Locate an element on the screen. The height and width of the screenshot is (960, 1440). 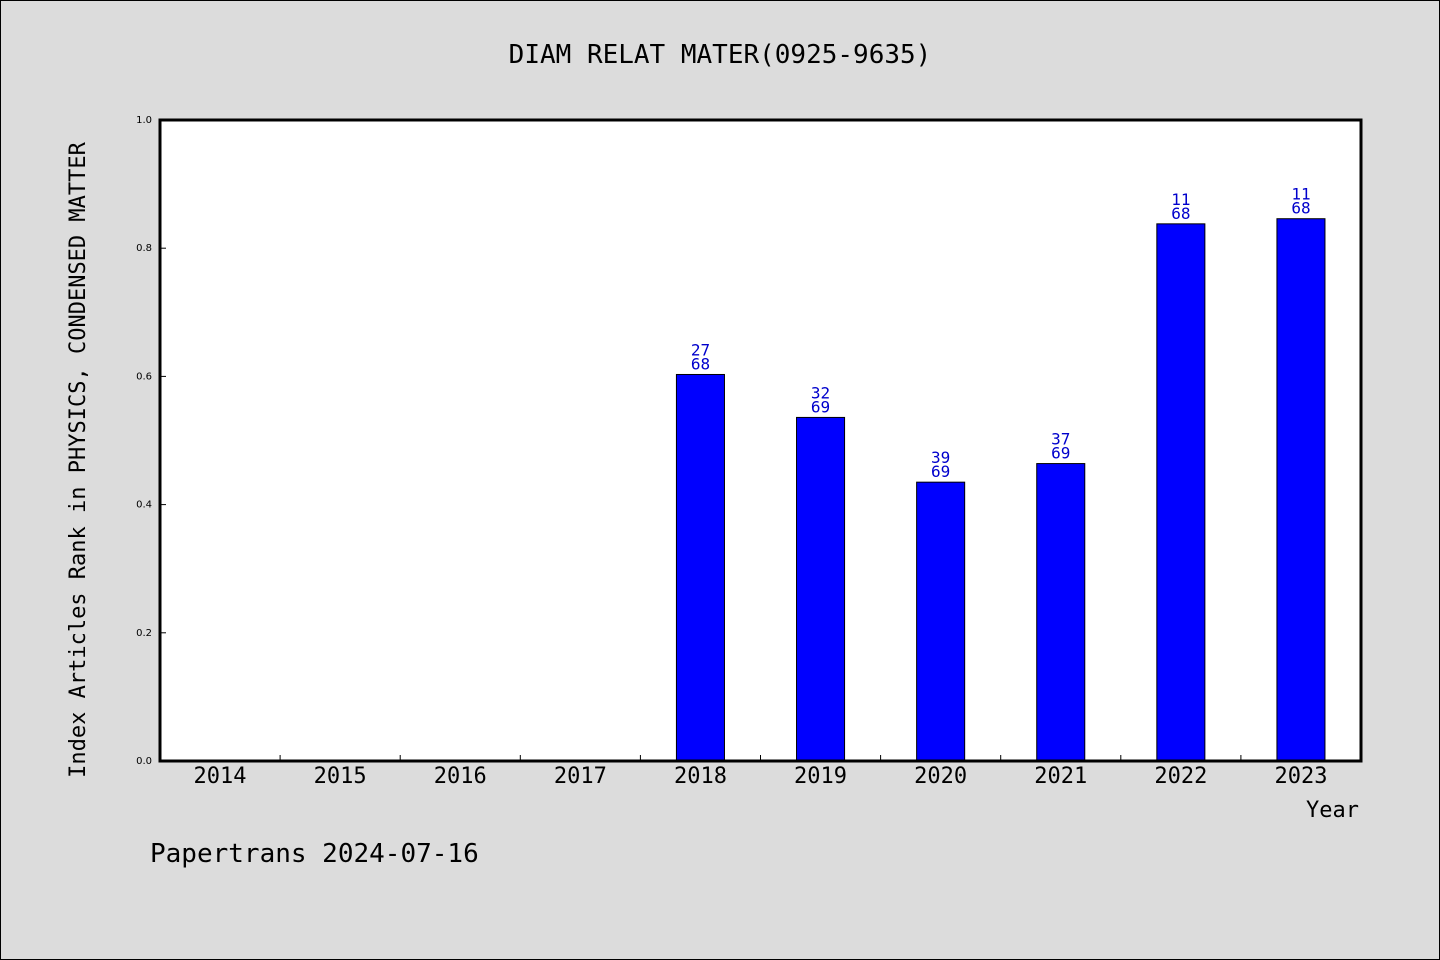
y-tick-label: 1.0 is located at coordinates (144, 120).